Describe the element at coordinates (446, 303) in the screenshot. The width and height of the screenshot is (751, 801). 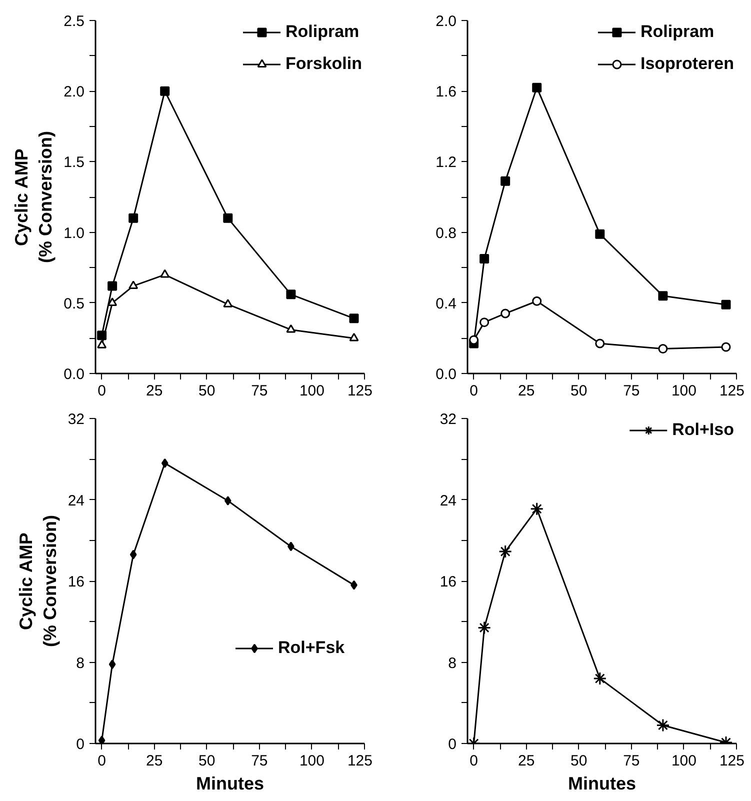
I see `y-tick-label: 0.4` at that location.